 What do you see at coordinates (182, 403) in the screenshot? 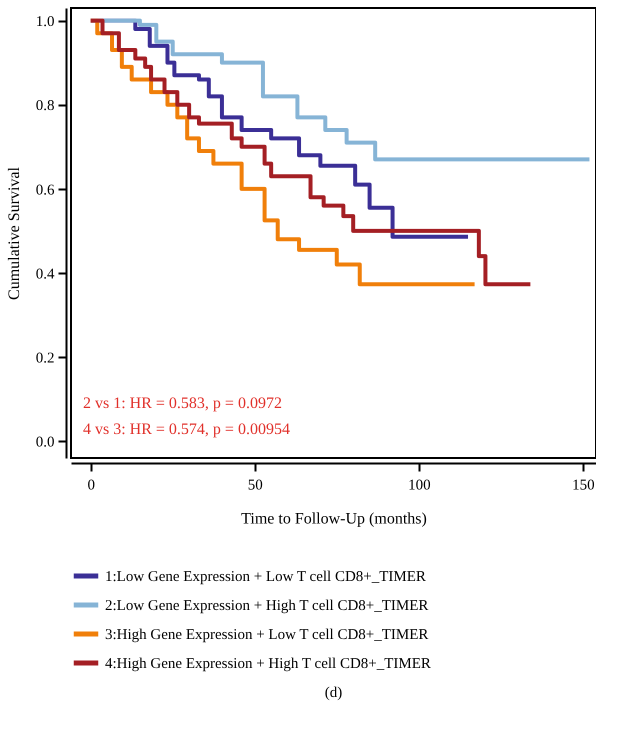
I see `annotation: 2 vs 1: HR = 0.583, p = 0.0972` at bounding box center [182, 403].